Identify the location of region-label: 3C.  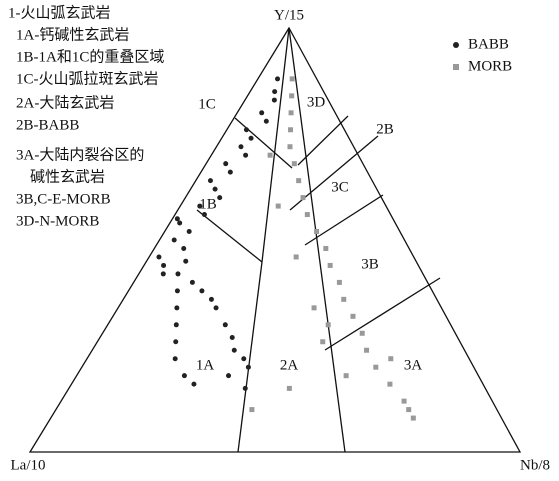
(340, 187).